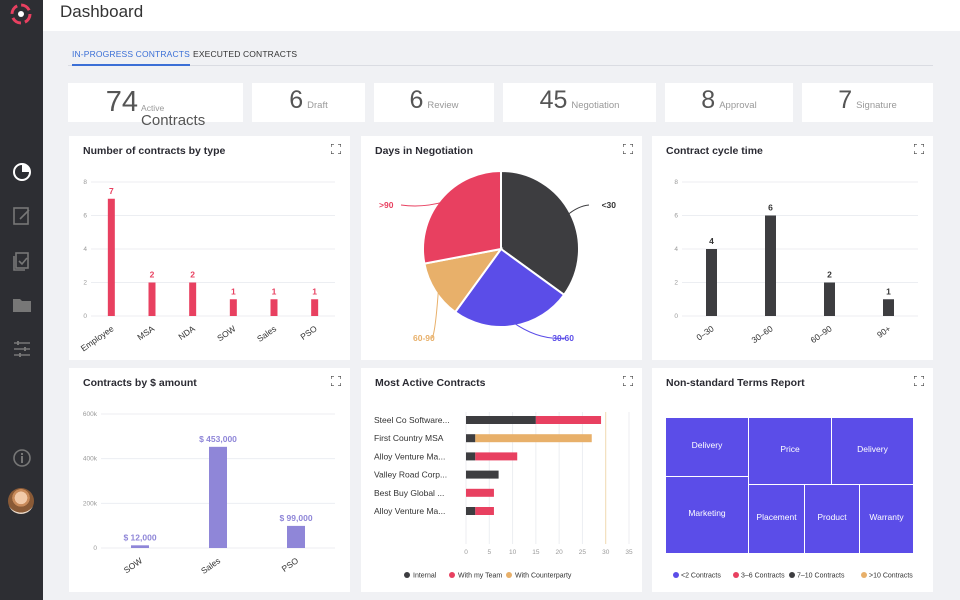 This screenshot has height=600, width=960. What do you see at coordinates (609, 205) in the screenshot?
I see `pie-label: <30` at bounding box center [609, 205].